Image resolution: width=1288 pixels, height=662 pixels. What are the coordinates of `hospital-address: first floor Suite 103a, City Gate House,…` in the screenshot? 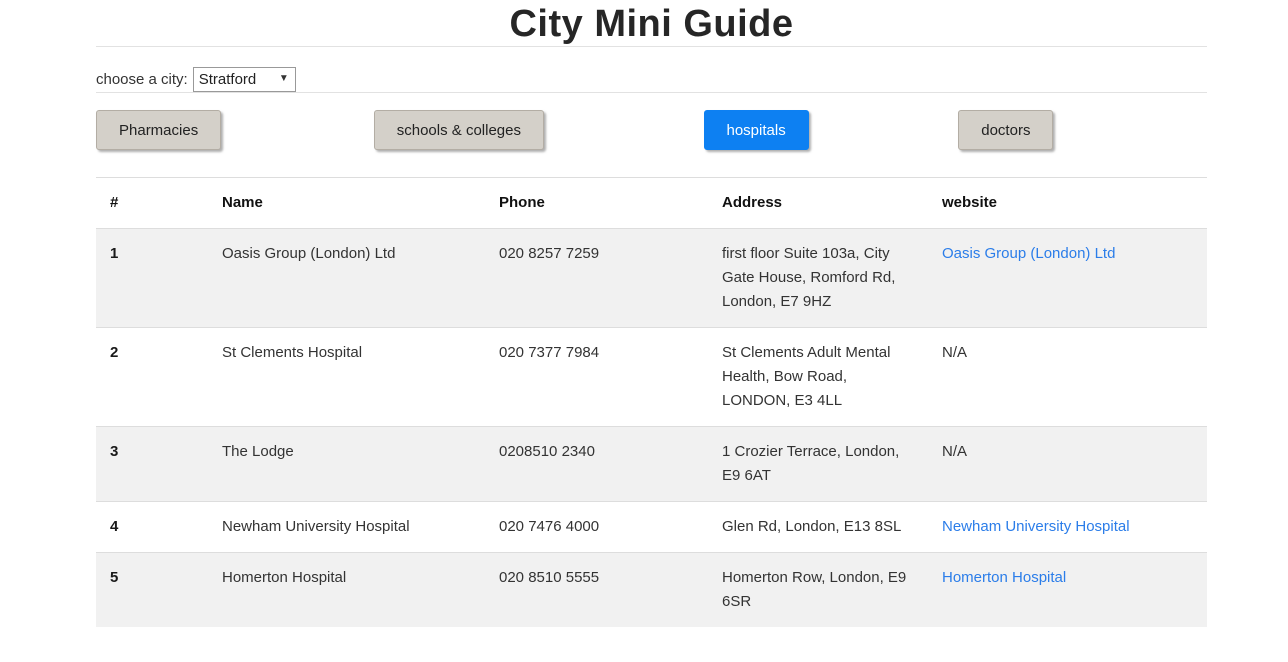 It's located at (809, 277).